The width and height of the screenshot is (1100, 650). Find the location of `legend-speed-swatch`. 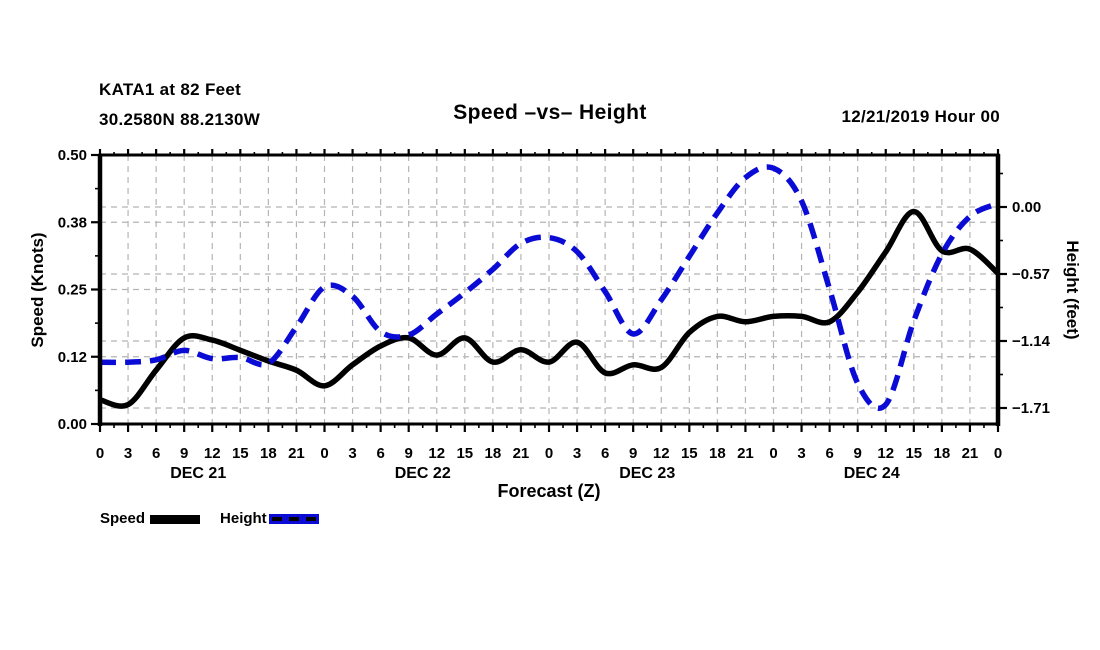

legend-speed-swatch is located at coordinates (175, 519).